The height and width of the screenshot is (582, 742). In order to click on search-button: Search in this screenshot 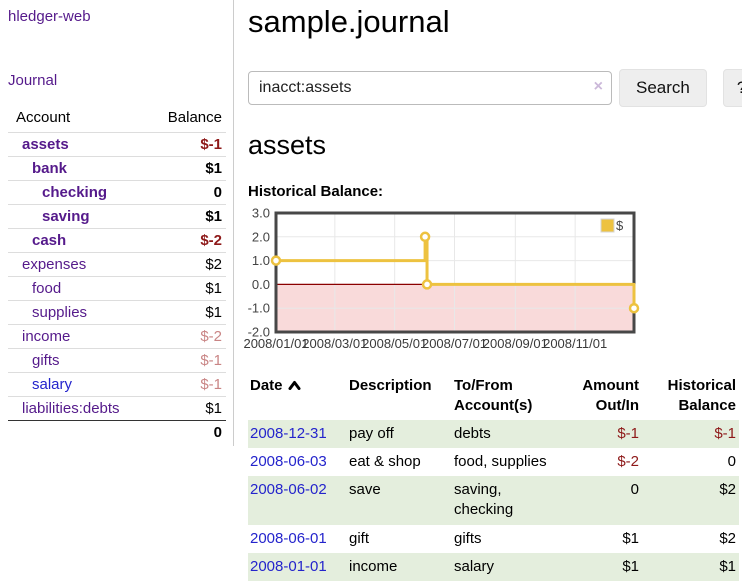, I will do `click(663, 88)`.